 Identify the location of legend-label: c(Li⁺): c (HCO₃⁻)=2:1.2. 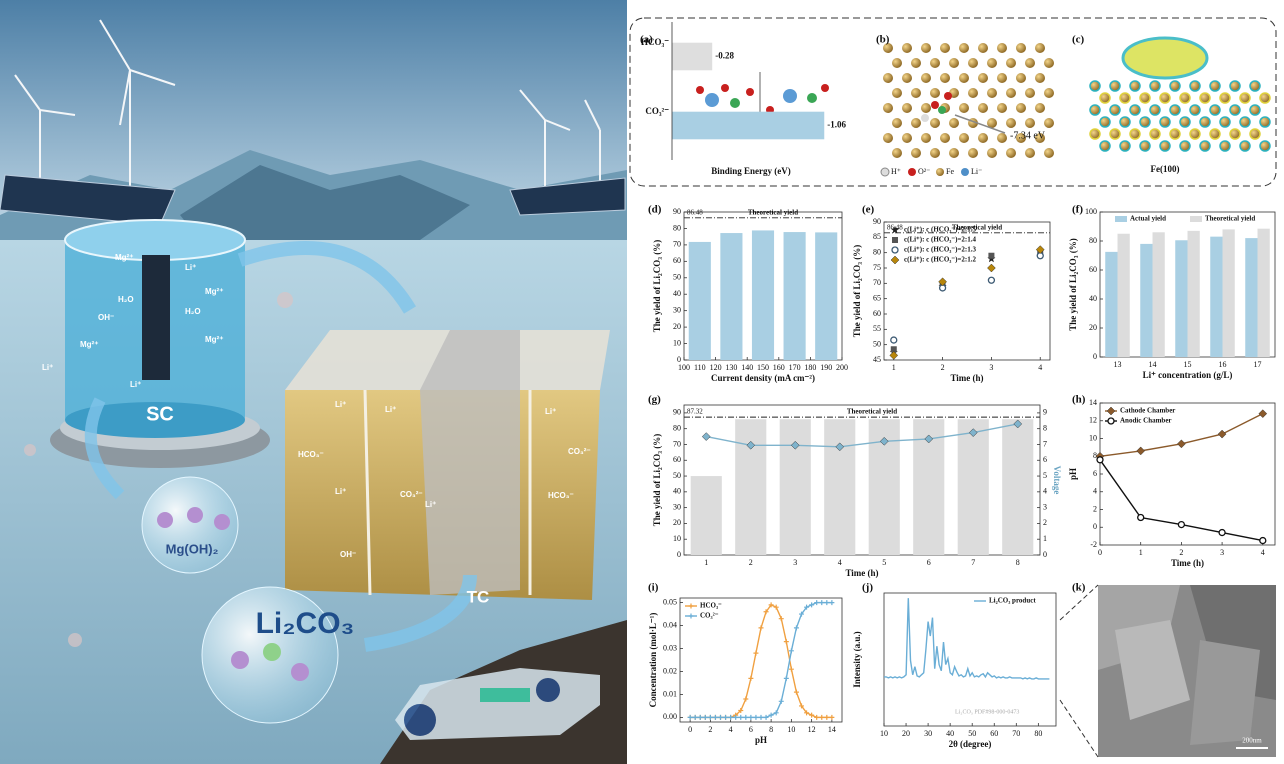
(940, 260).